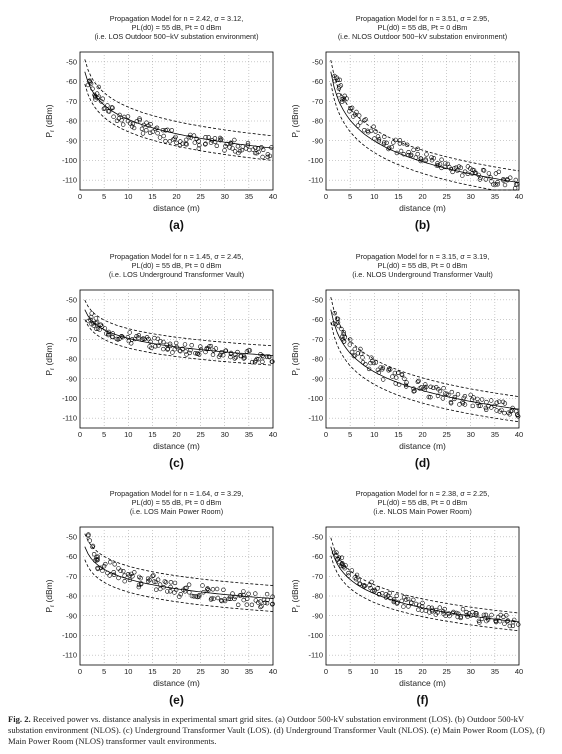 This screenshot has height=754, width=562. Describe the element at coordinates (423, 27) in the screenshot. I see `chart-title-line: PL(d0) = 55 dB, Pt = 0 dBm` at that location.